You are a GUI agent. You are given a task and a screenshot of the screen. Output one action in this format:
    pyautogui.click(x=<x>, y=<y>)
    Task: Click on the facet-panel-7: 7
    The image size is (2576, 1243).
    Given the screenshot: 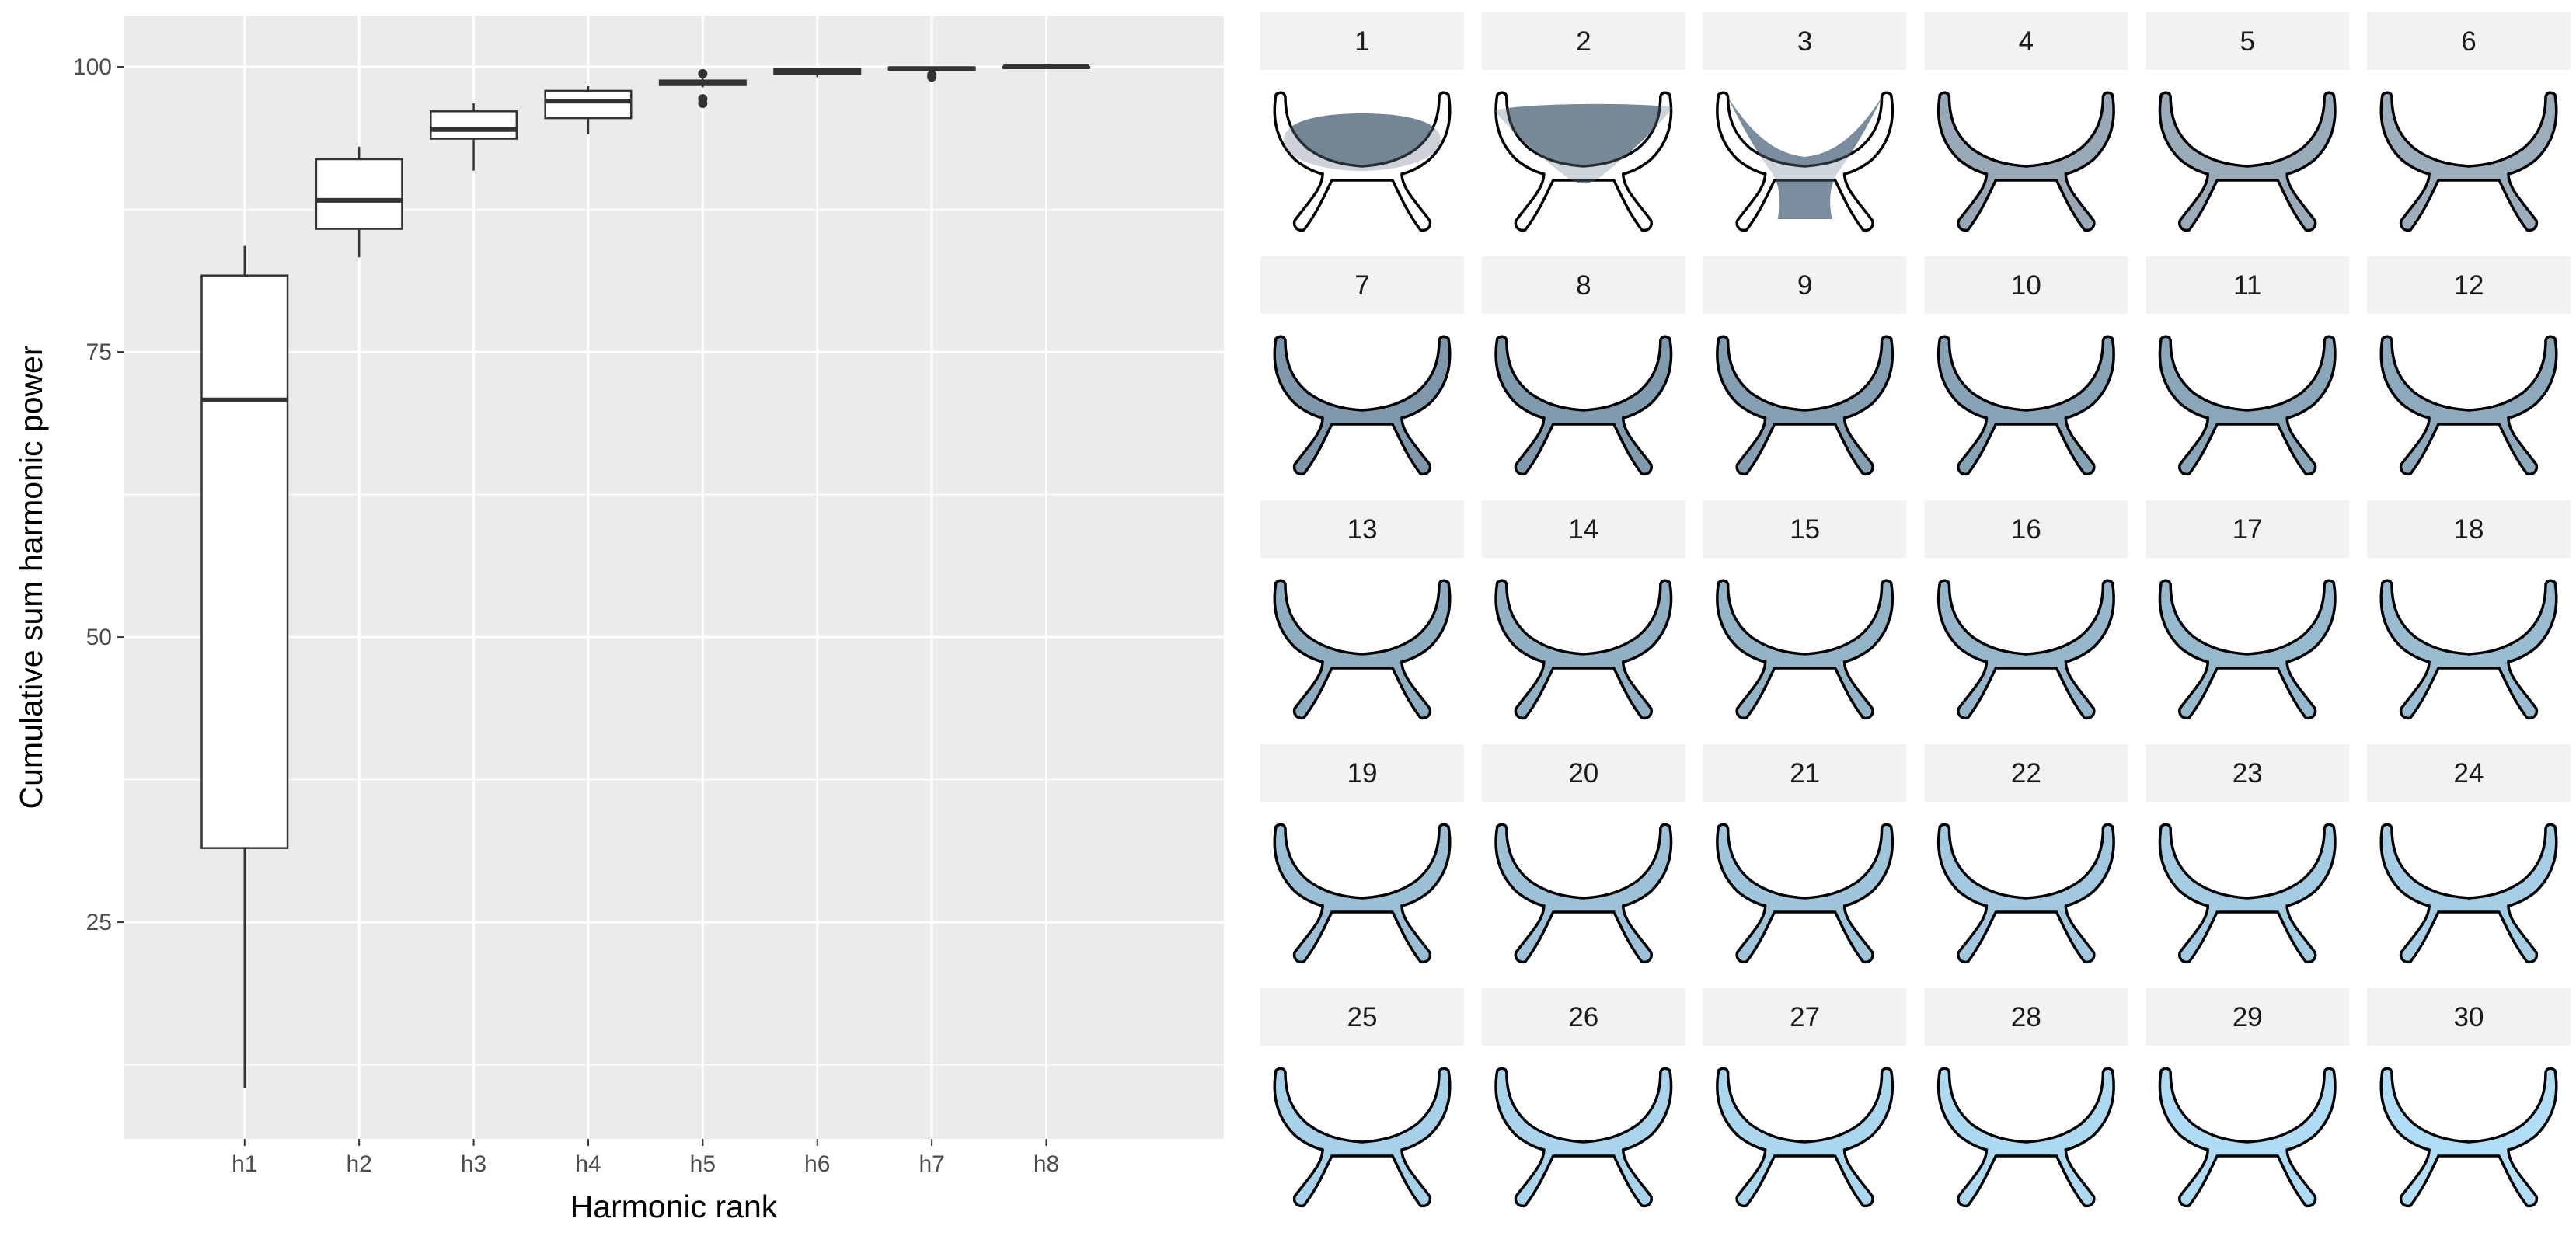 What is the action you would take?
    pyautogui.click(x=1362, y=366)
    